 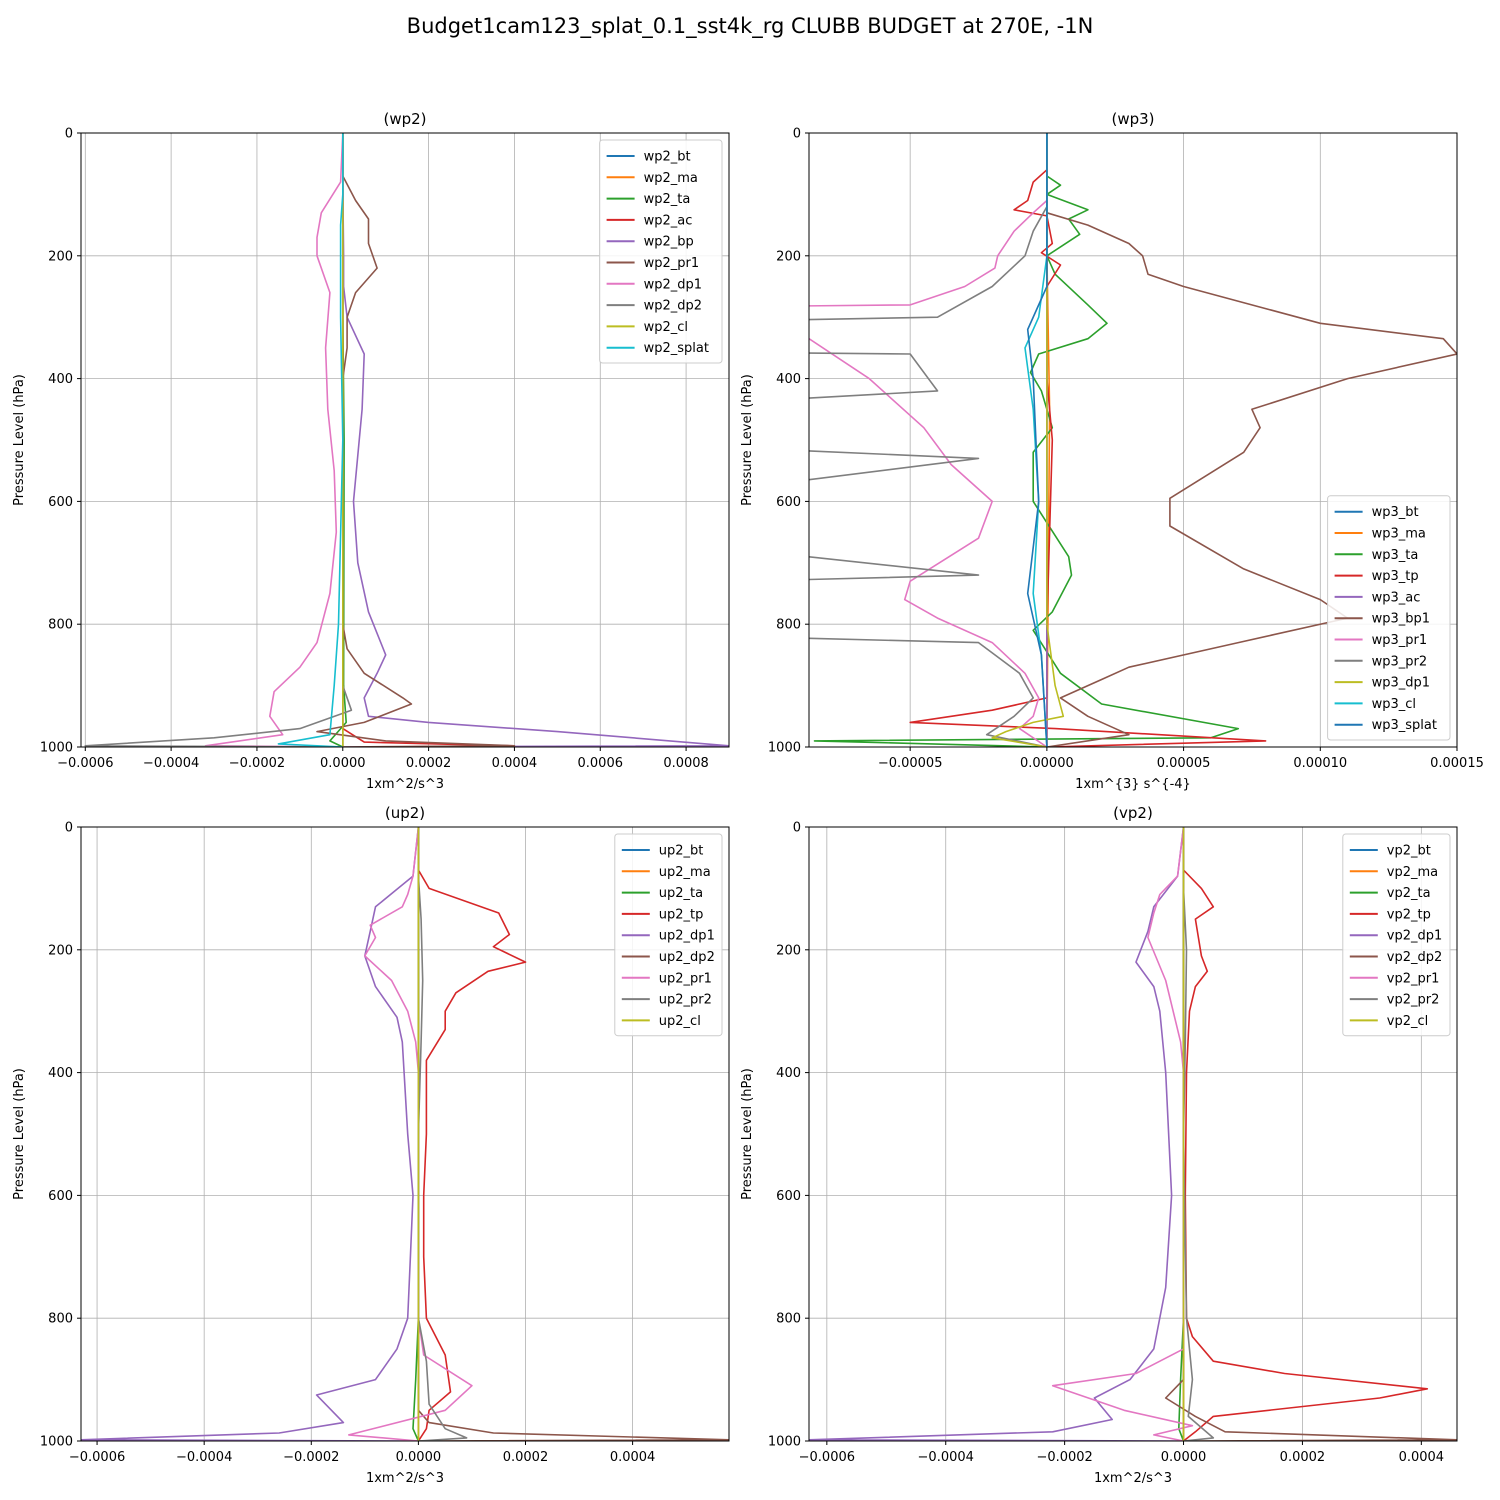 What do you see at coordinates (673, 284) in the screenshot?
I see `legend-entry: wp2_dp1` at bounding box center [673, 284].